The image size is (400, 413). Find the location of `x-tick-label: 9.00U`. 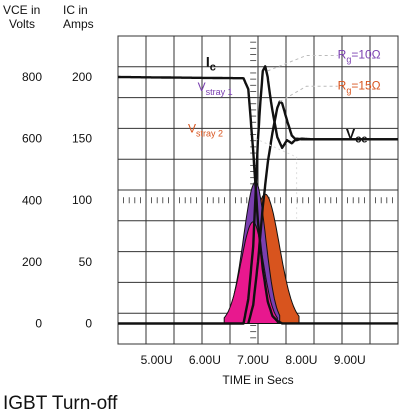

x-tick-label: 9.00U is located at coordinates (350, 360).